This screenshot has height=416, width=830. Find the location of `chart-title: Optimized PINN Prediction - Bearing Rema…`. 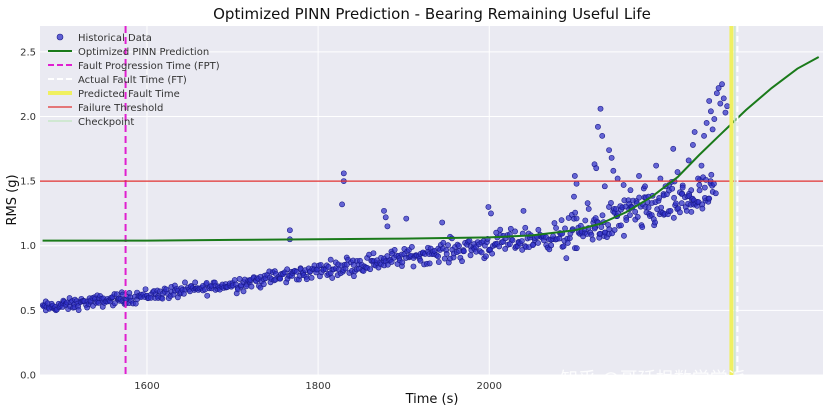

chart-title: Optimized PINN Prediction - Bearing Rema… is located at coordinates (432, 14).